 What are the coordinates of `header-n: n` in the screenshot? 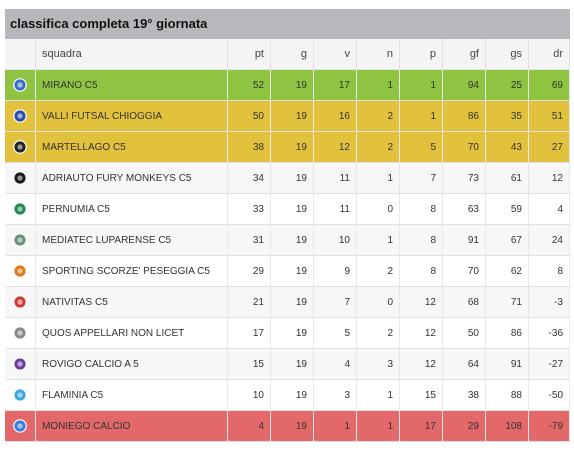 It's located at (378, 54).